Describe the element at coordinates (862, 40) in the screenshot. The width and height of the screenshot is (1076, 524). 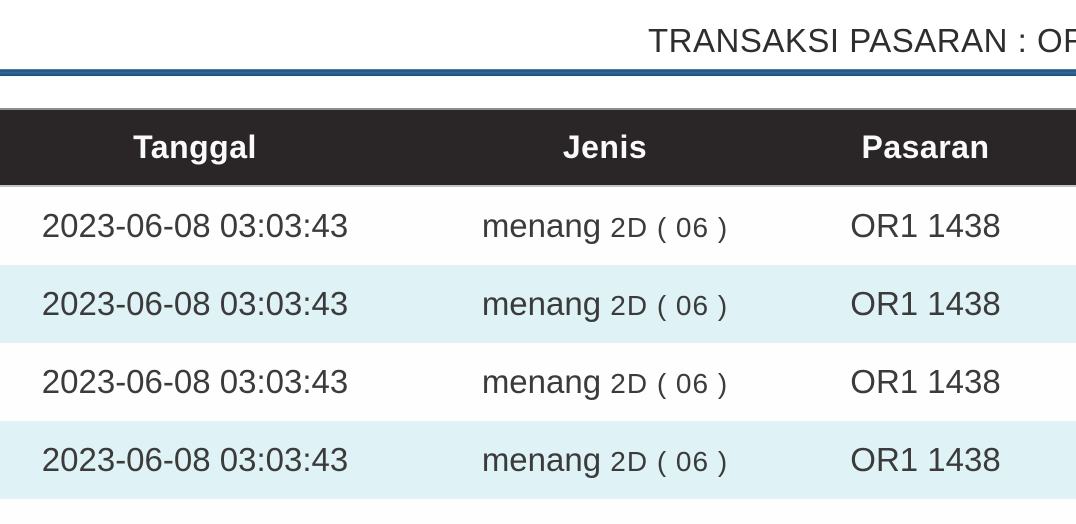
I see `page-title: TRANSAKSI PASARAN : OR` at that location.